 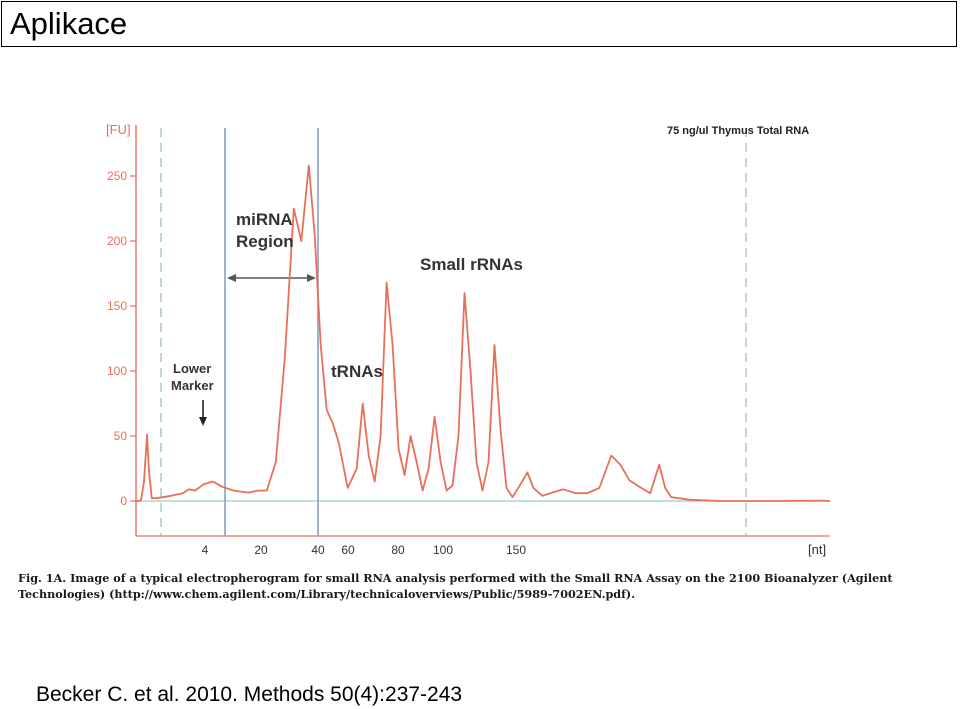 I want to click on slide-title: Aplikace, so click(x=69, y=23).